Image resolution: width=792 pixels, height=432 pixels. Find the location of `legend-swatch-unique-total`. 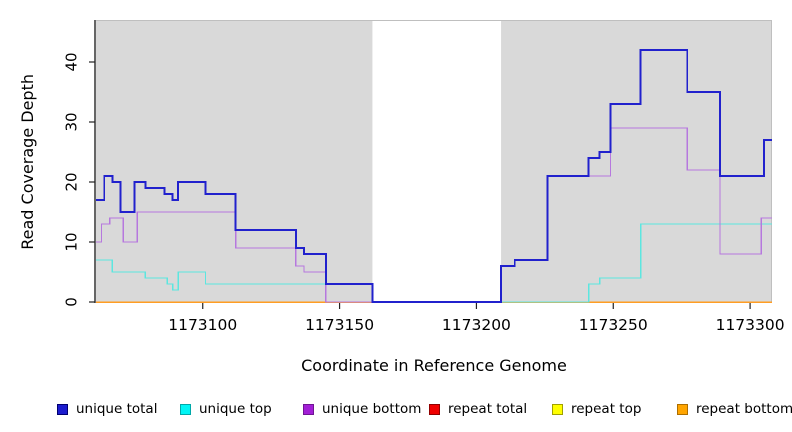

legend-swatch-unique-total is located at coordinates (62, 409).